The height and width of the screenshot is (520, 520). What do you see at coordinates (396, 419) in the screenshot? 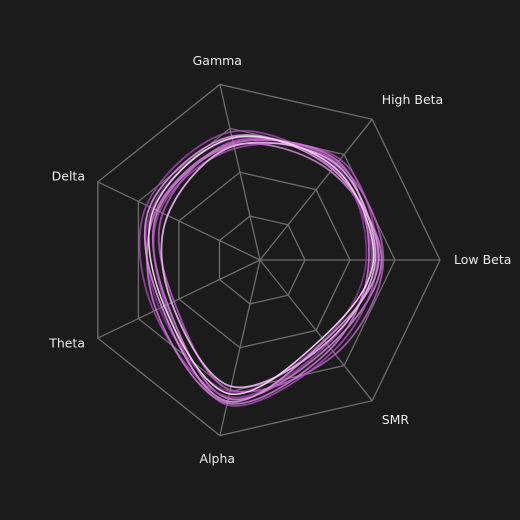
I see `axis-label-smr: SMR` at bounding box center [396, 419].